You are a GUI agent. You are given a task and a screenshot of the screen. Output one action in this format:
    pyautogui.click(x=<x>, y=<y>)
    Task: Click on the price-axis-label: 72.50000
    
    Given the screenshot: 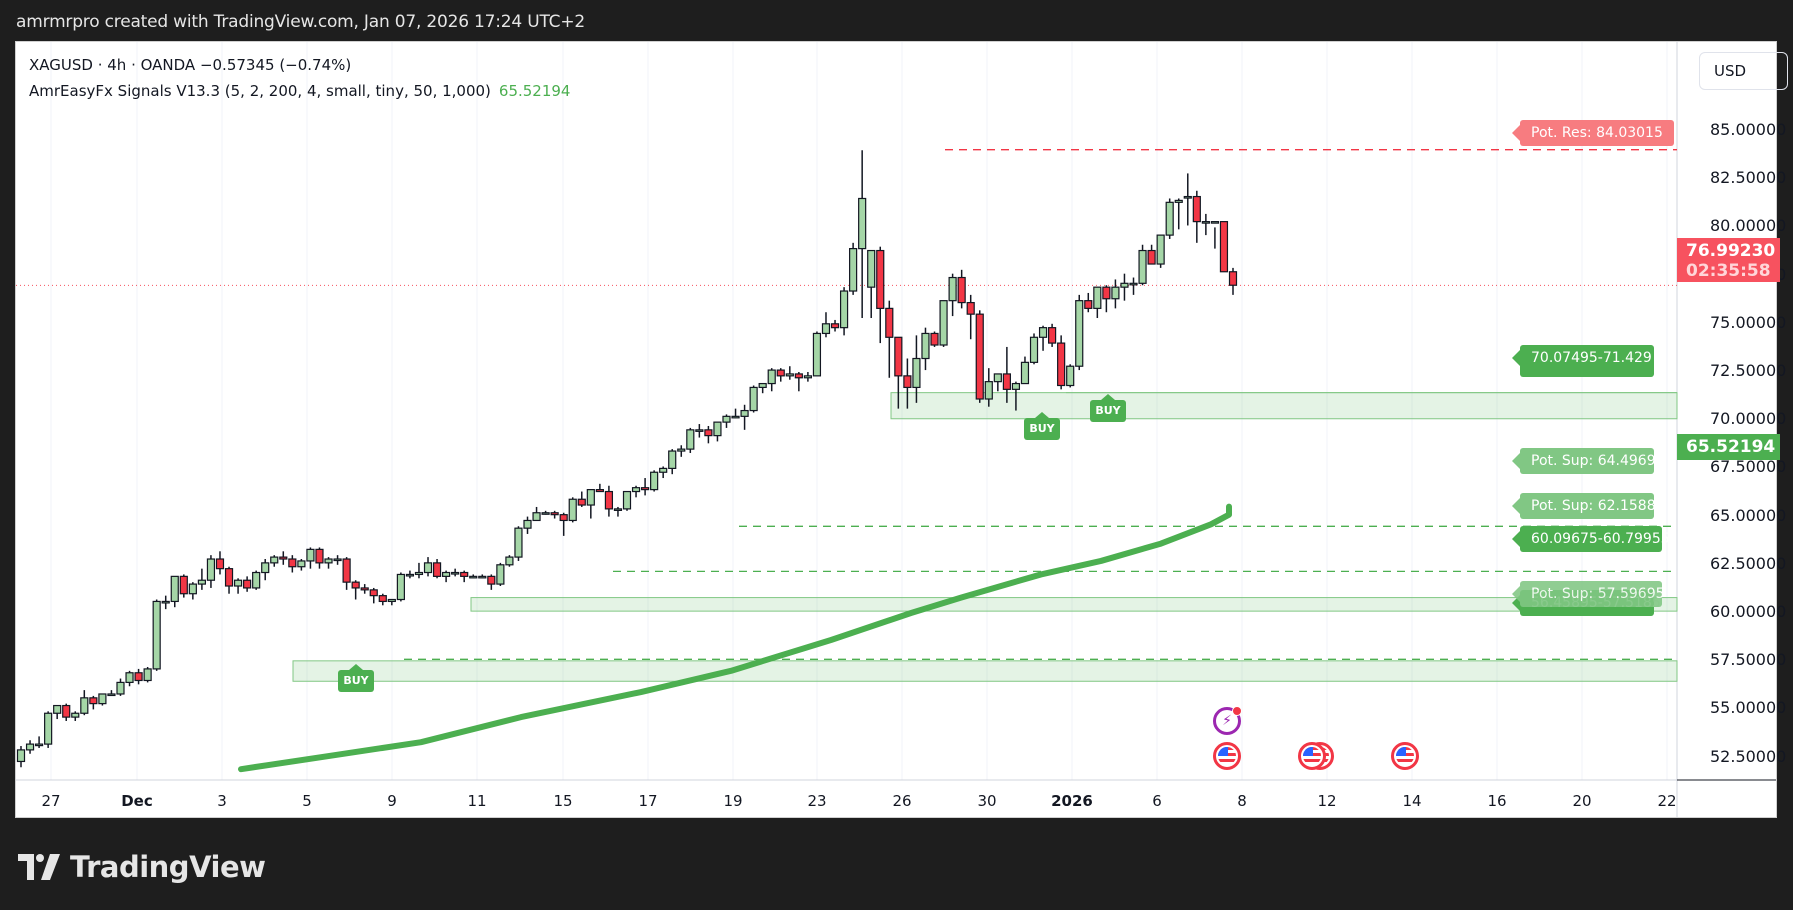 What is the action you would take?
    pyautogui.click(x=1748, y=370)
    